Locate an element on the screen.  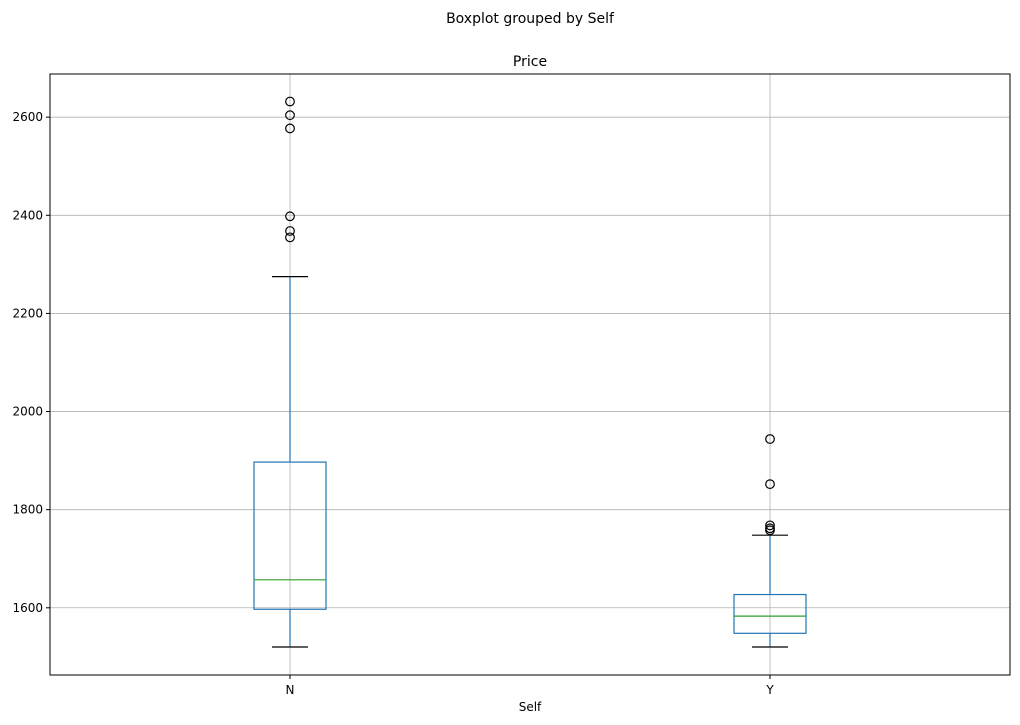
y-tick-label: 2600 is located at coordinates (27, 117).